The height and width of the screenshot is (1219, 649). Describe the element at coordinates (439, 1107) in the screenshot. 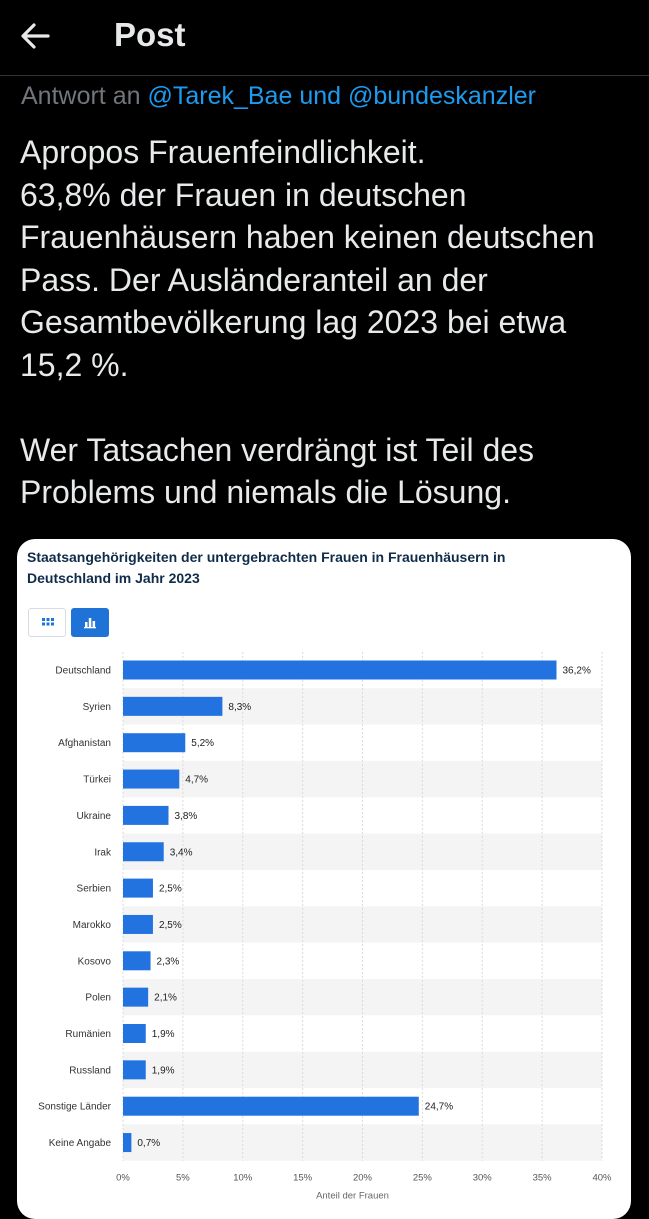

I see `value-label: 24,7%` at that location.